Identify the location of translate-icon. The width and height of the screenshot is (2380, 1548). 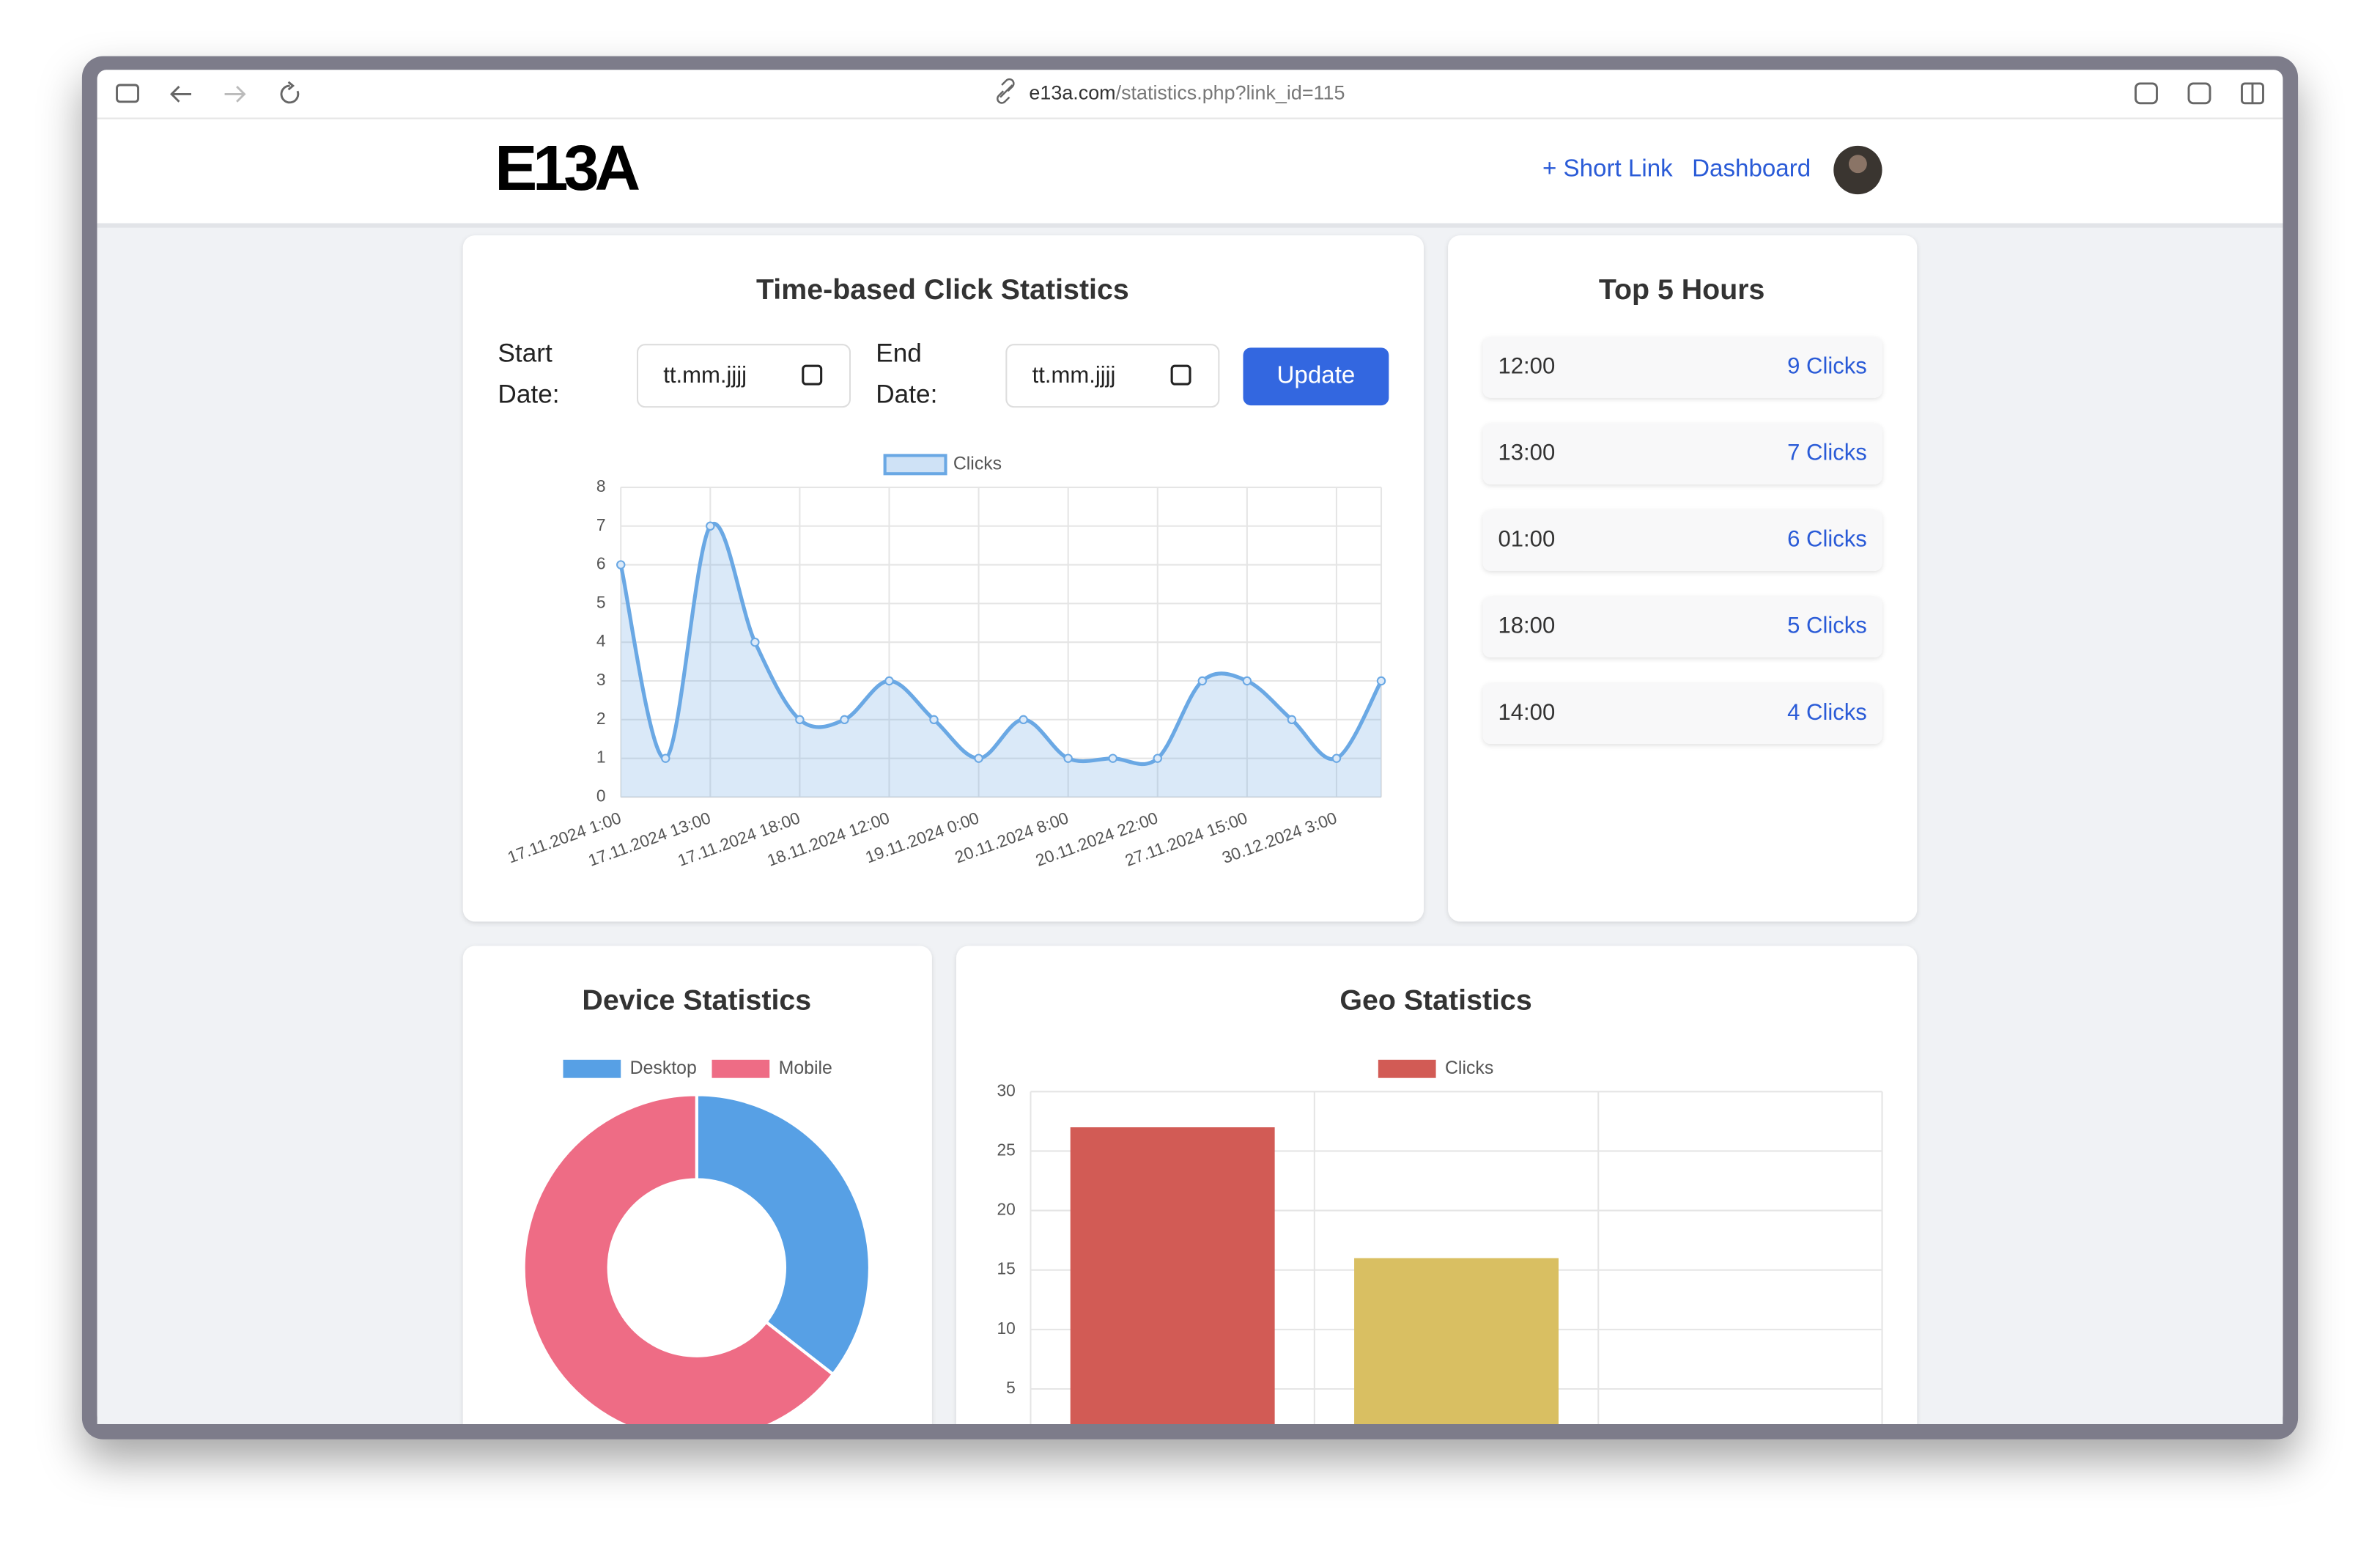
(2146, 93).